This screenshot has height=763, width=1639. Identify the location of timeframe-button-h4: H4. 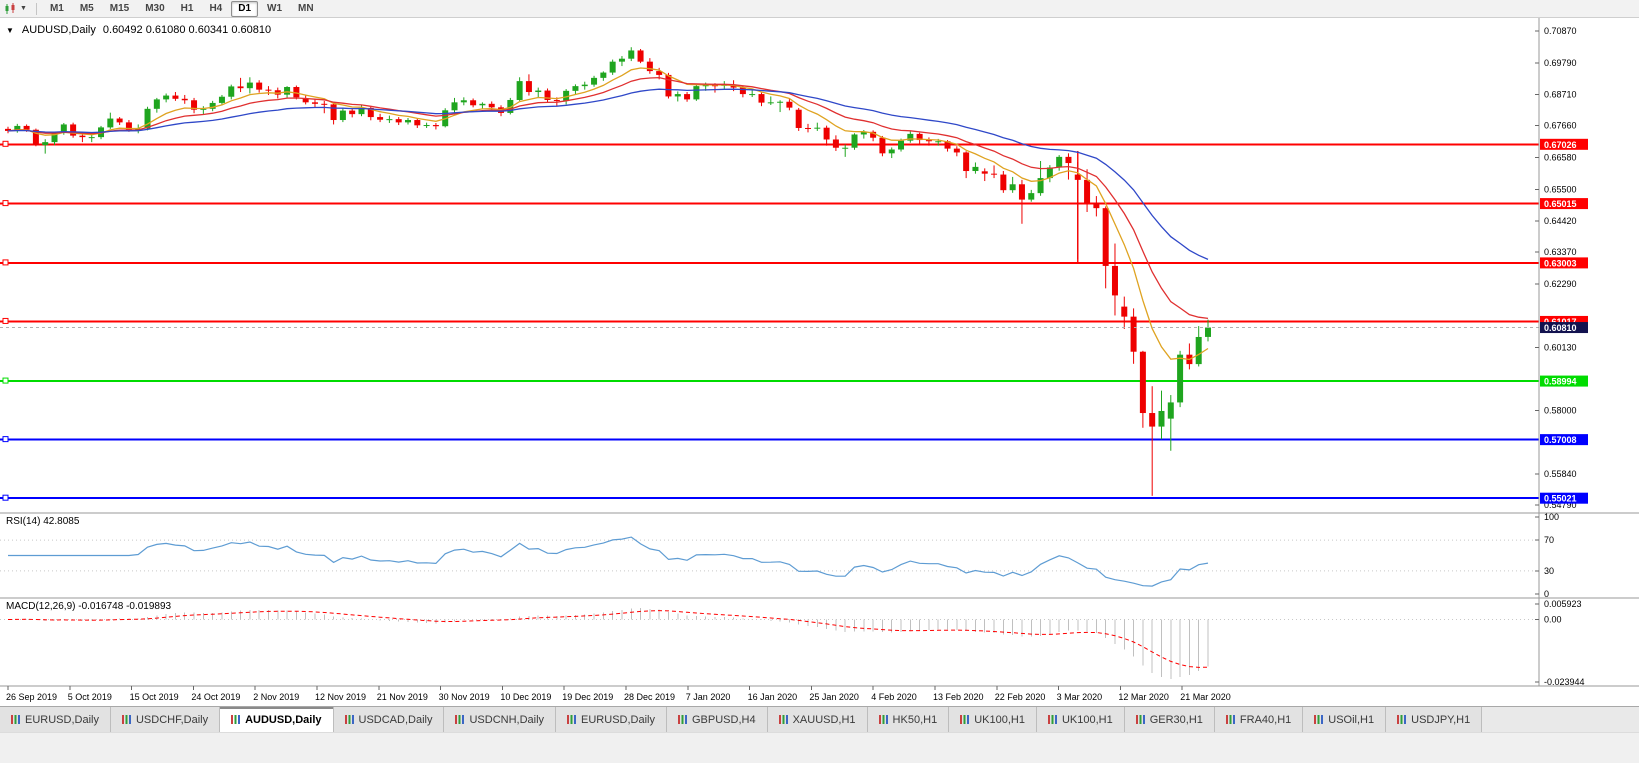
(216, 8).